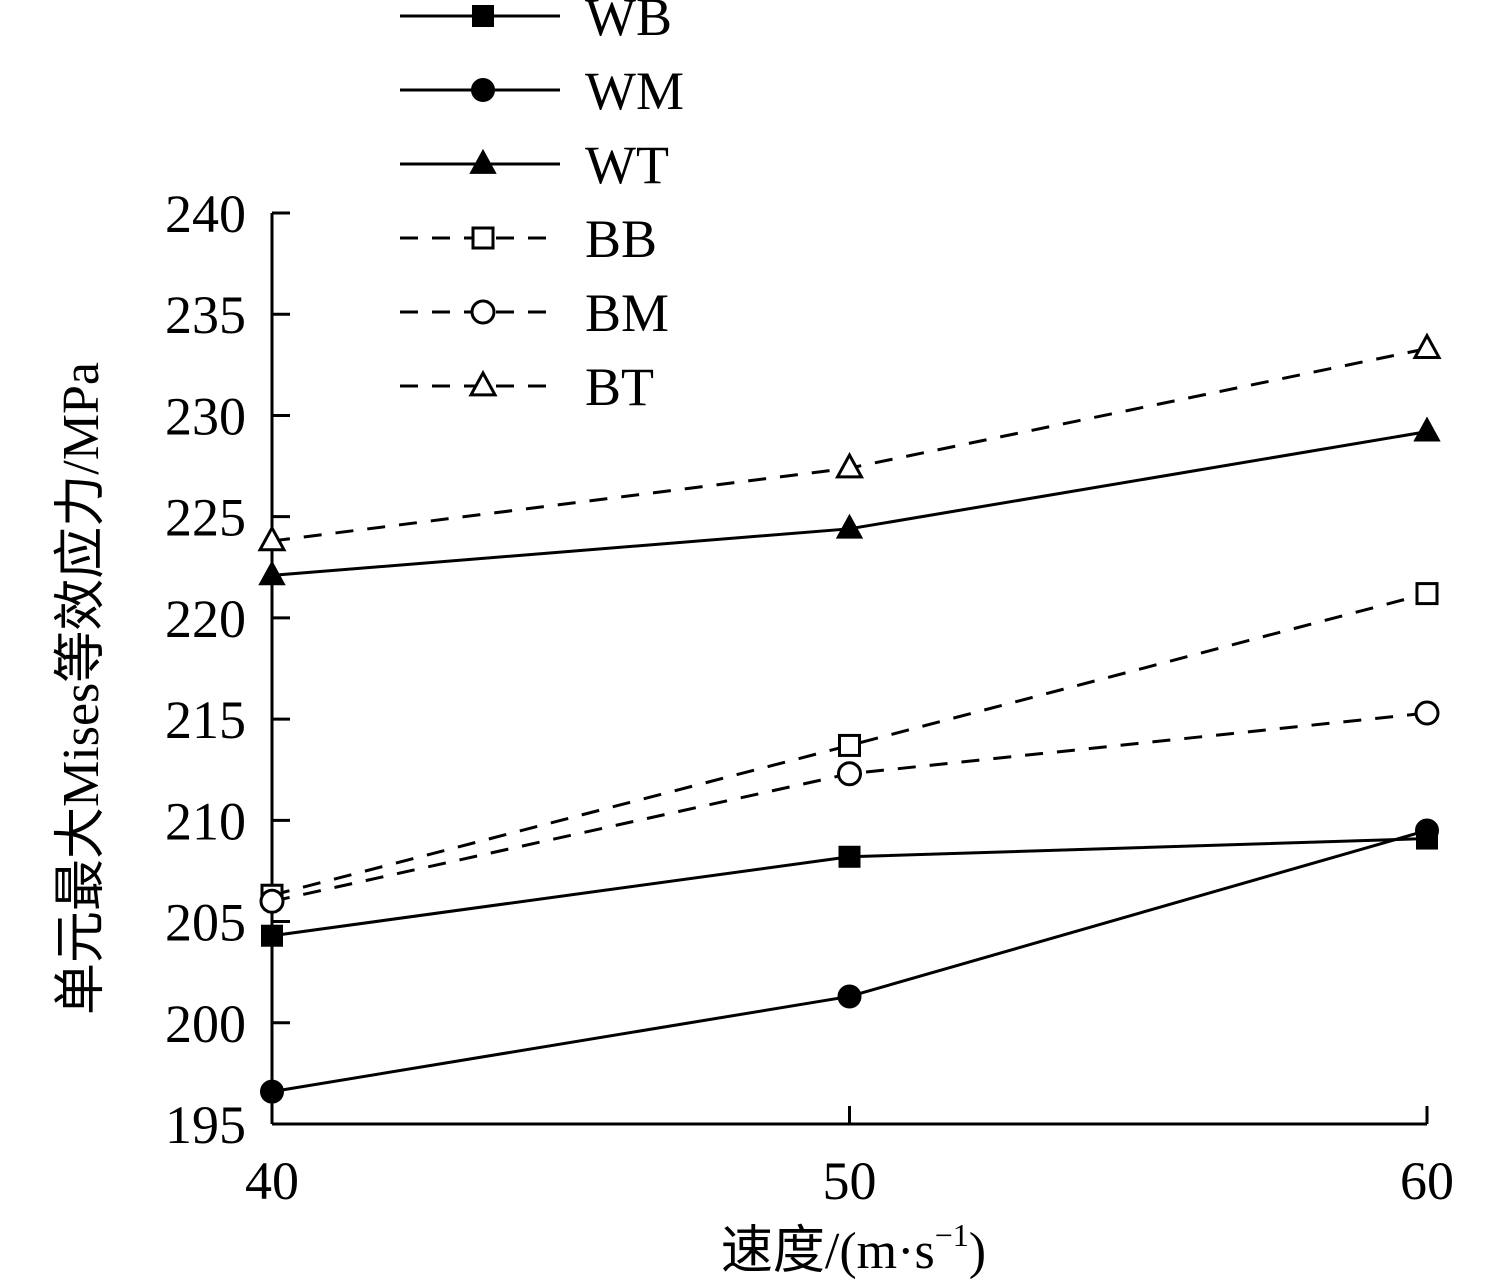 This screenshot has height=1286, width=1493. Describe the element at coordinates (205, 1024) in the screenshot. I see `y-tick-label: 200` at that location.